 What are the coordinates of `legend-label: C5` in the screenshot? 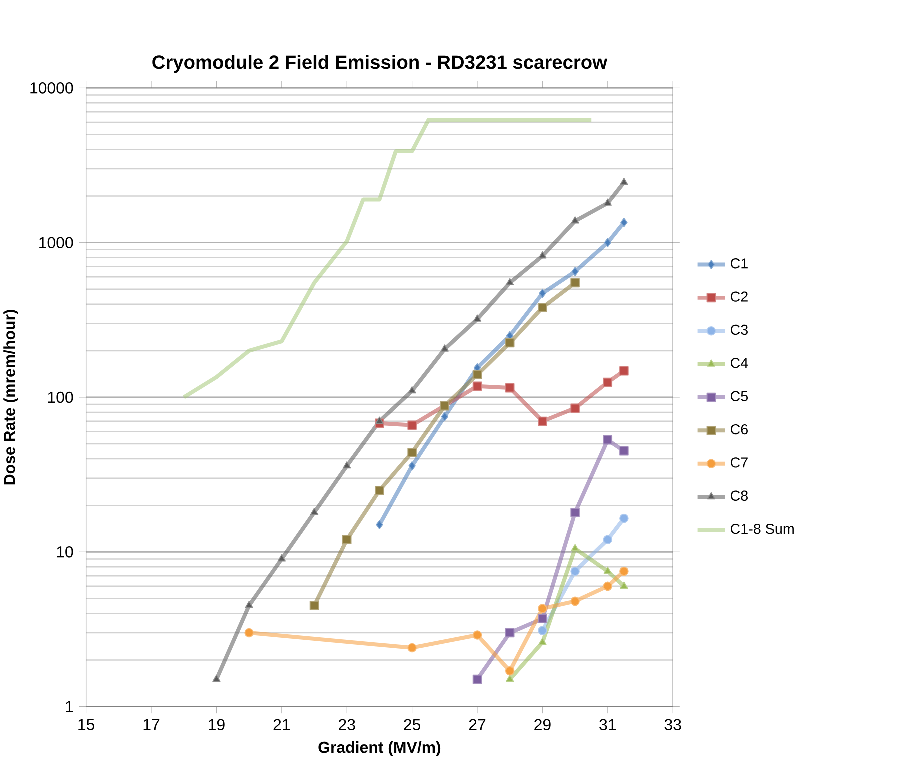 It's located at (739, 396).